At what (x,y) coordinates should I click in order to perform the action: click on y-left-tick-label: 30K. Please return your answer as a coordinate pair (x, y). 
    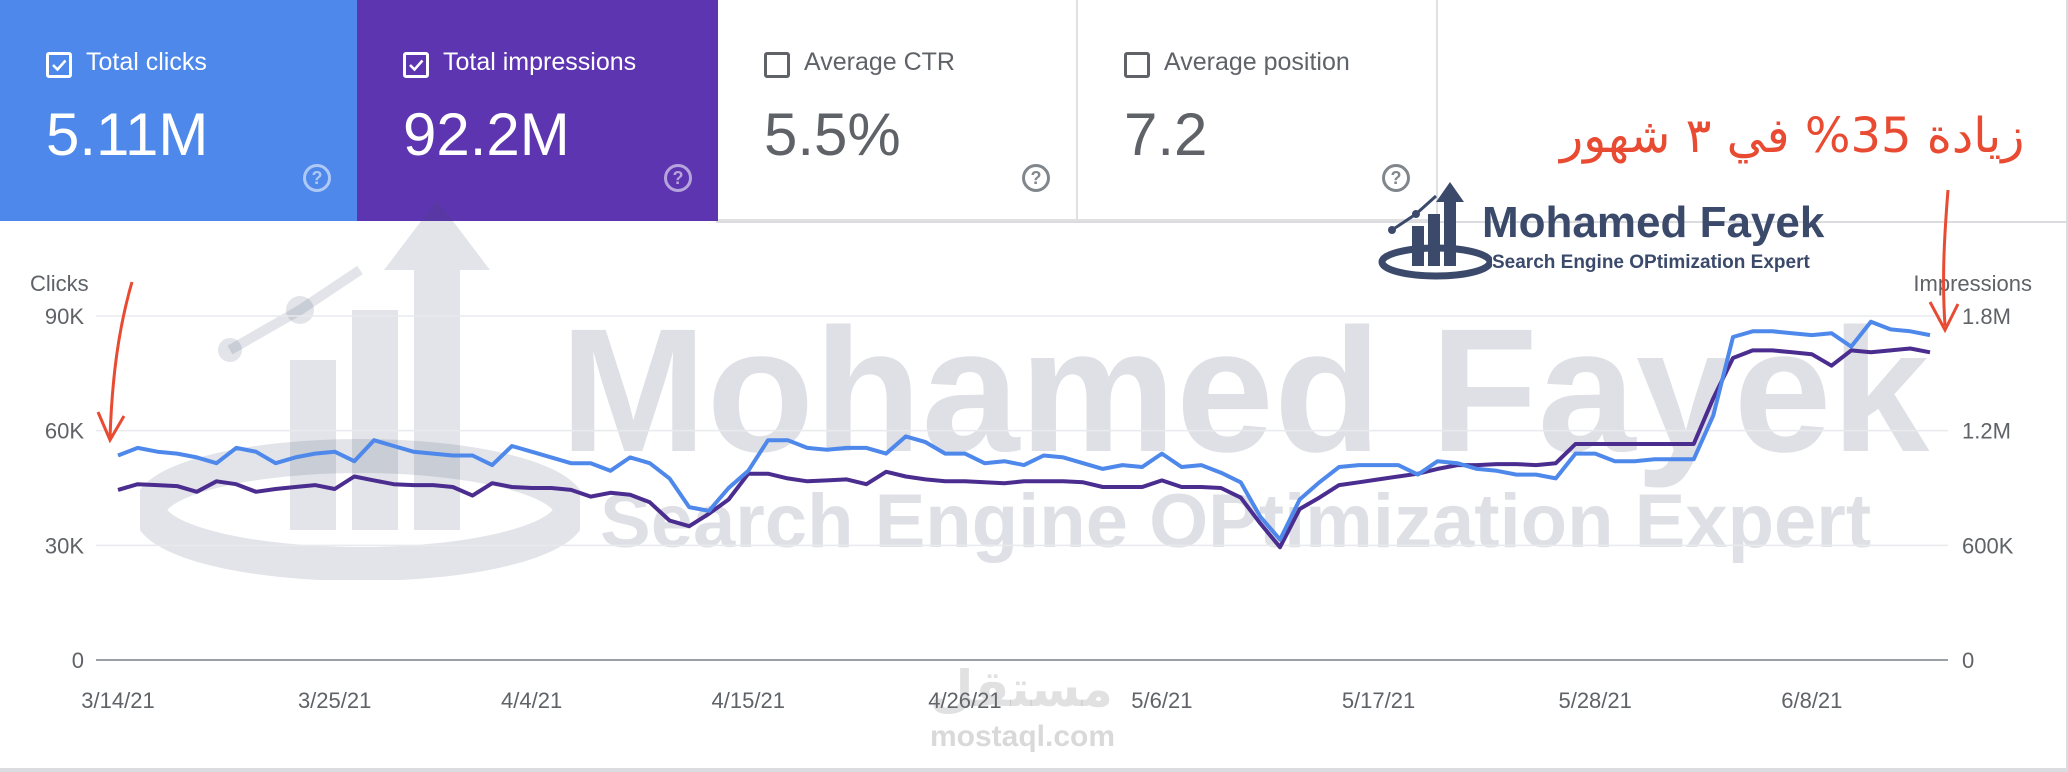
    Looking at the image, I should click on (64, 545).